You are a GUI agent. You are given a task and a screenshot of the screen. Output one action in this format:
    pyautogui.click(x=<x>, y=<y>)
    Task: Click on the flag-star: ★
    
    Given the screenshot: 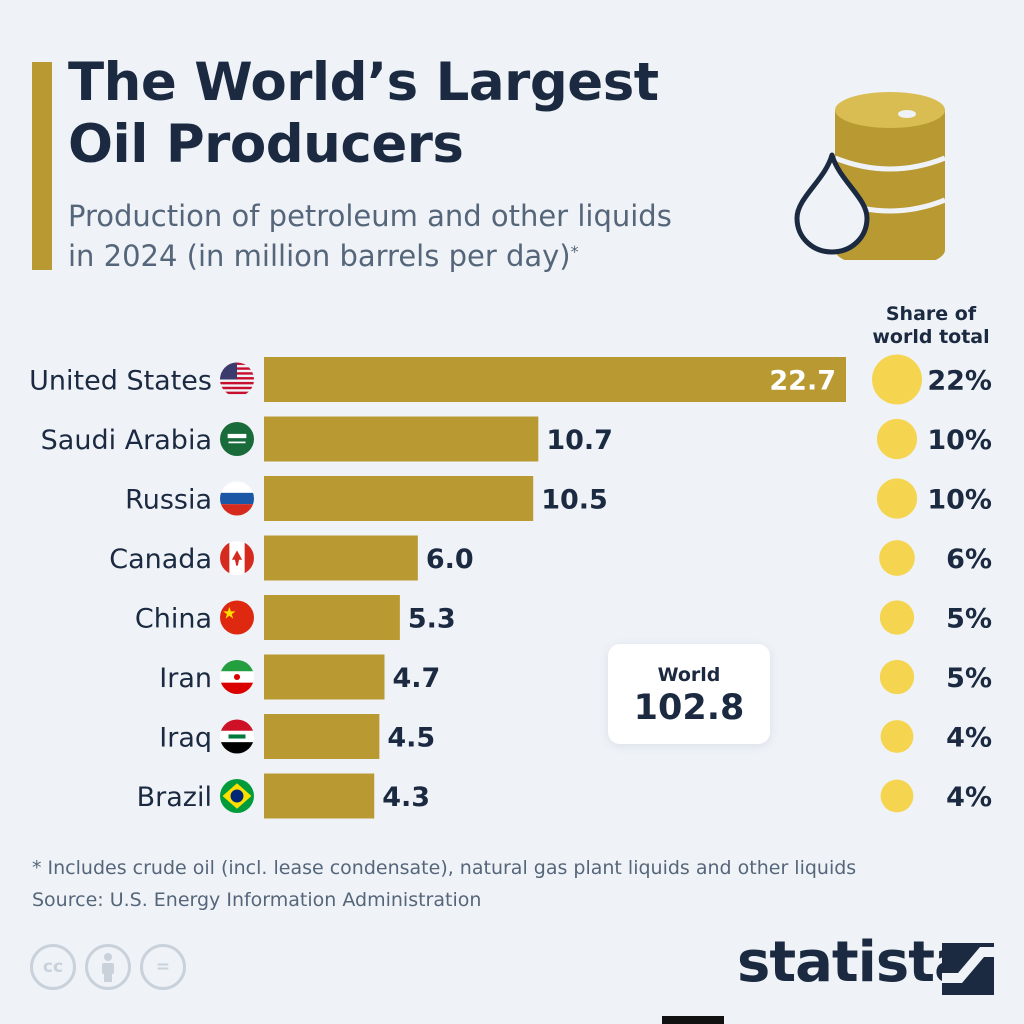 What is the action you would take?
    pyautogui.click(x=229, y=612)
    